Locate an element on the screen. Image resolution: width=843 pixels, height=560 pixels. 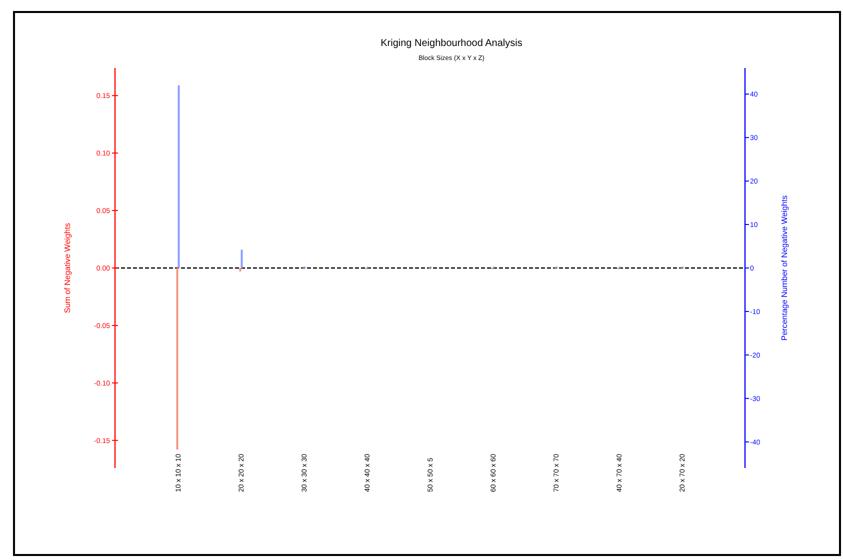
y2-axis-title: Percentage Number of Negative Weights is located at coordinates (784, 268).